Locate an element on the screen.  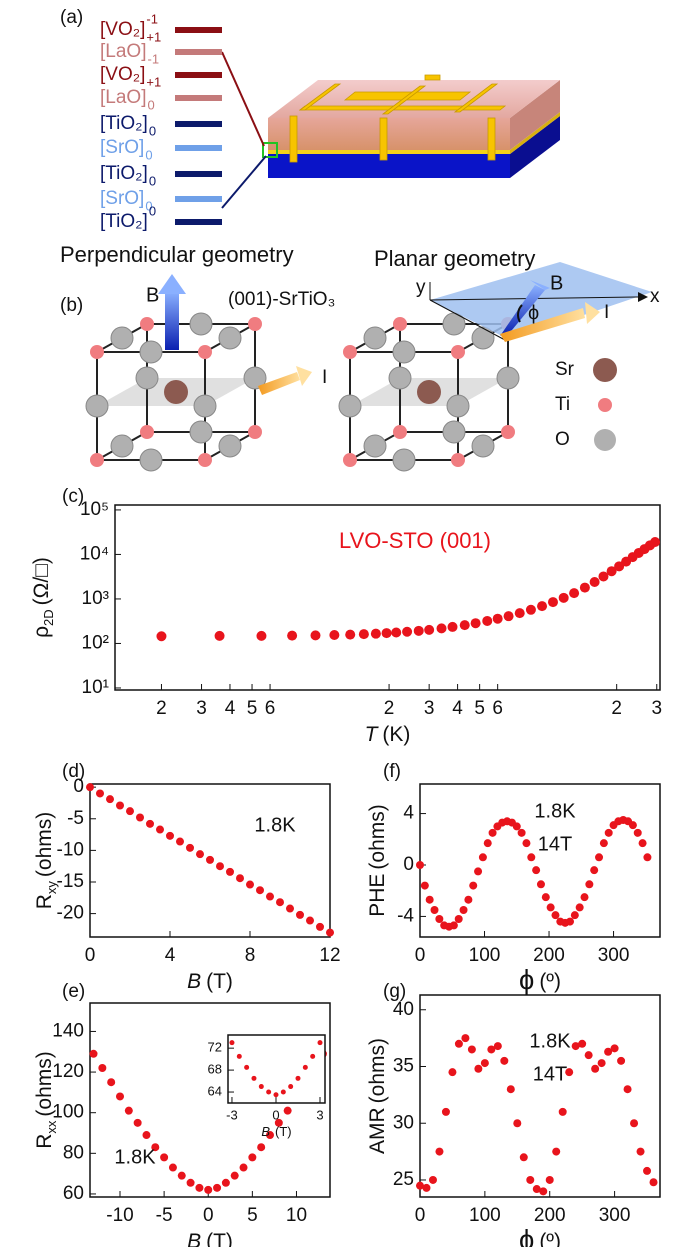
x-label-unit: (º) is located at coordinates (550, 981).